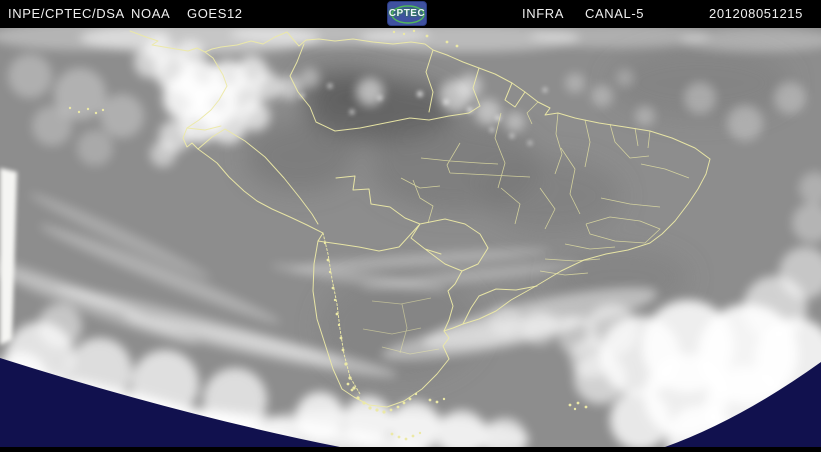  I want to click on convective-specks-layer, so click(423, 114).